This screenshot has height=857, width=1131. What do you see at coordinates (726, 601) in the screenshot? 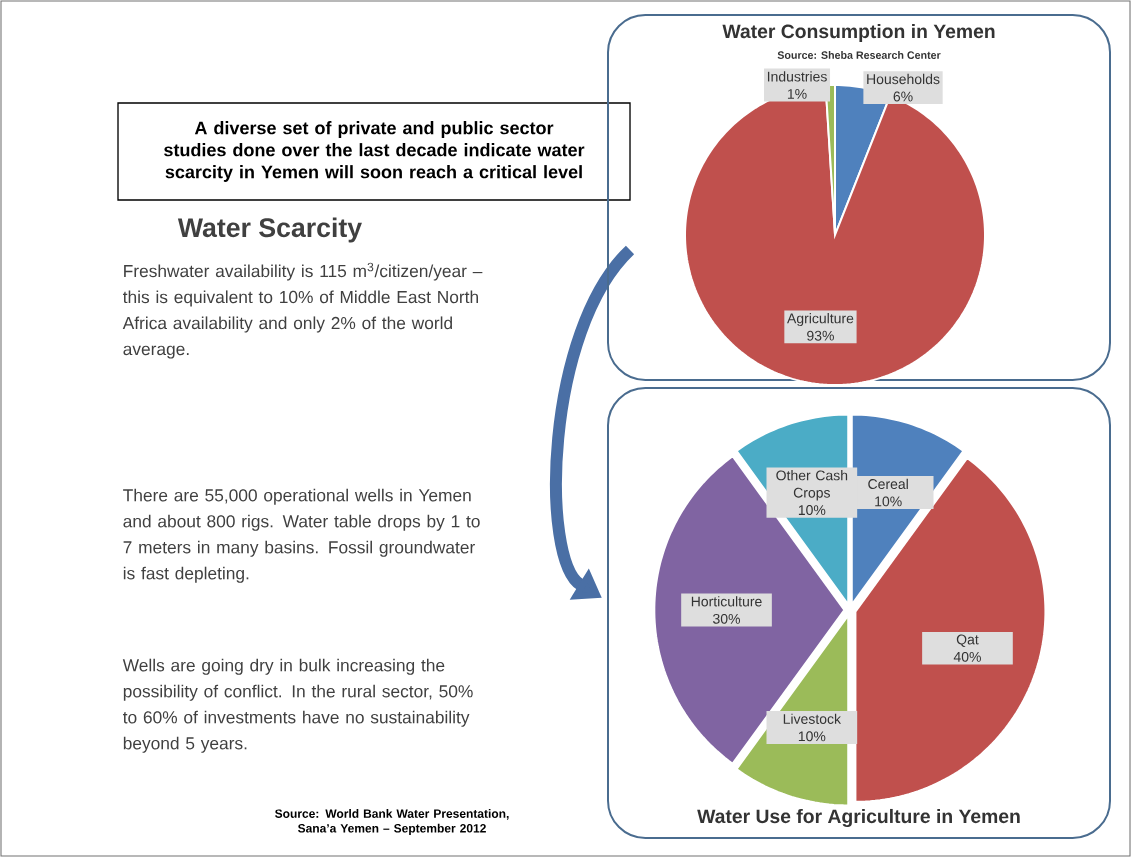
I see `slice-label: Horticulture` at bounding box center [726, 601].